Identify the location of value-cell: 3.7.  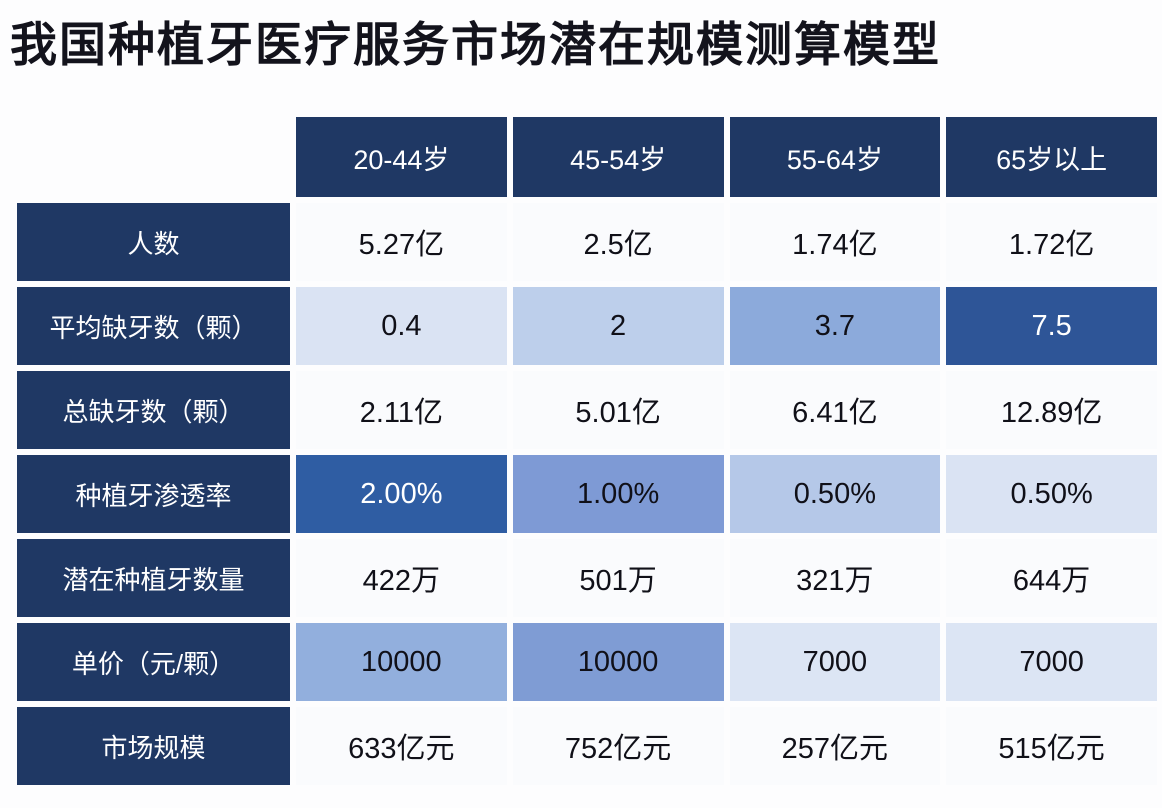
(835, 326).